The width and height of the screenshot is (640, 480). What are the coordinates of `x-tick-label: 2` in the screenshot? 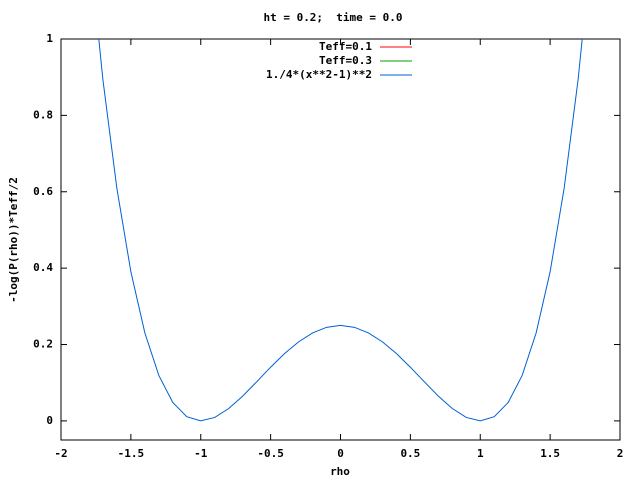 It's located at (620, 453).